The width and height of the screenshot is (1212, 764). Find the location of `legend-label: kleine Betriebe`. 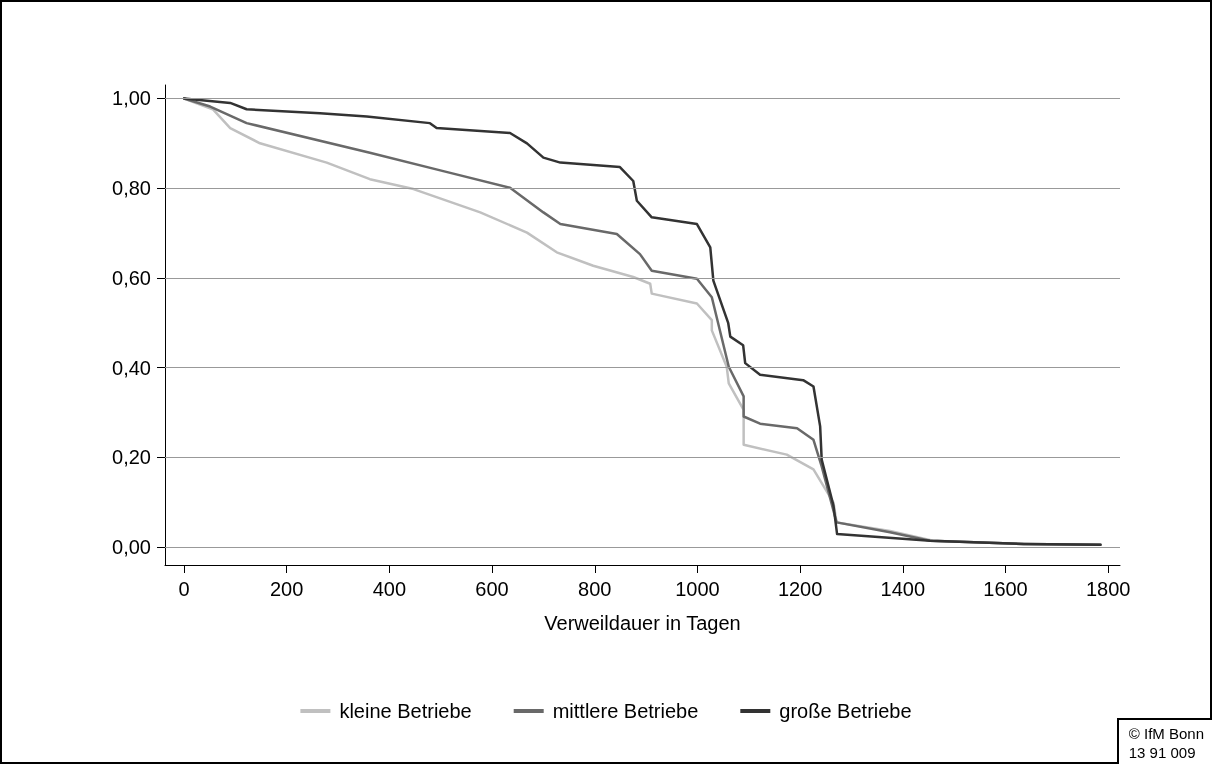

legend-label: kleine Betriebe is located at coordinates (405, 711).